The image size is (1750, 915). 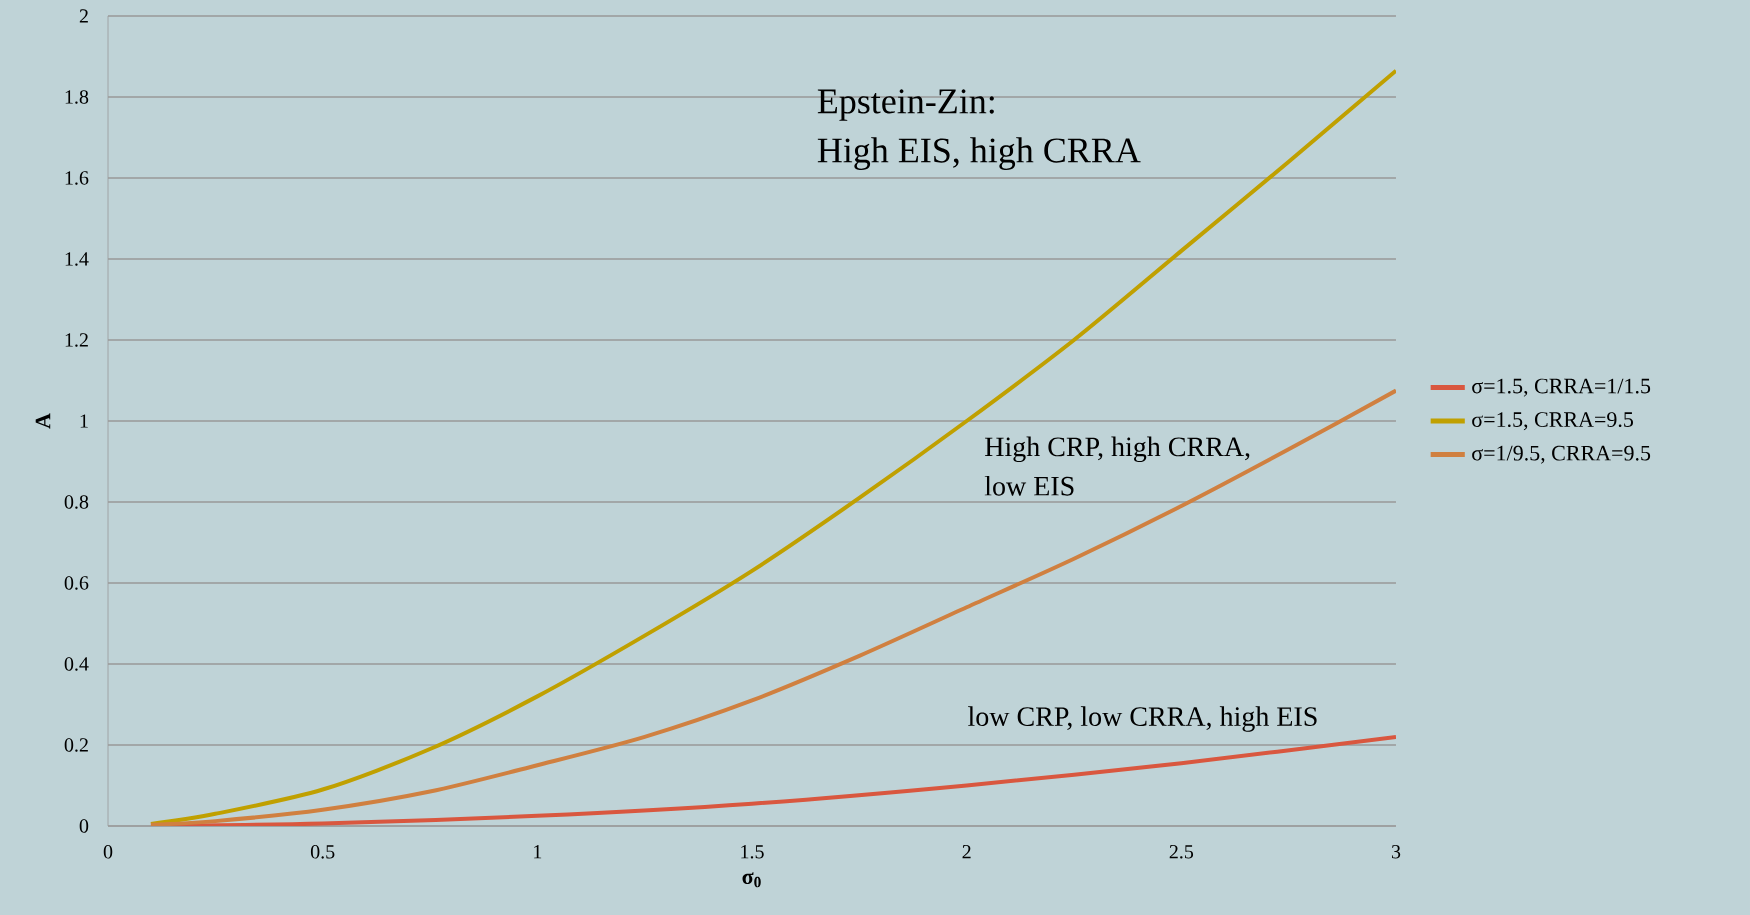 What do you see at coordinates (77, 97) in the screenshot?
I see `y-tick-label: 1.8` at bounding box center [77, 97].